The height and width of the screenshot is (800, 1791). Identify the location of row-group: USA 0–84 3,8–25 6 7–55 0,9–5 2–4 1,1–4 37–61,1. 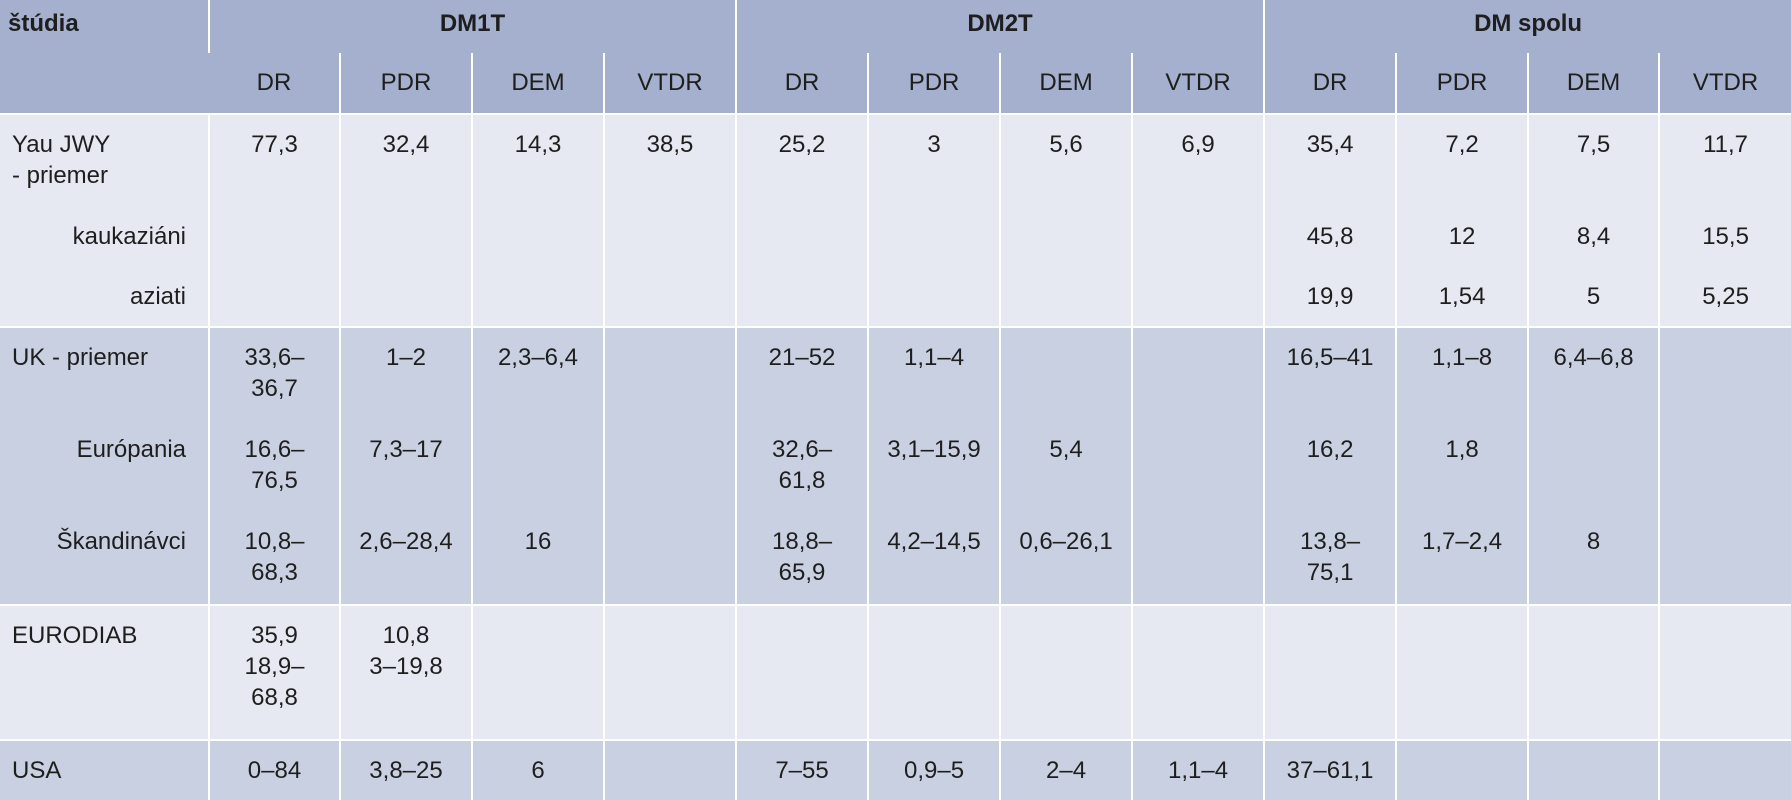
(895, 769).